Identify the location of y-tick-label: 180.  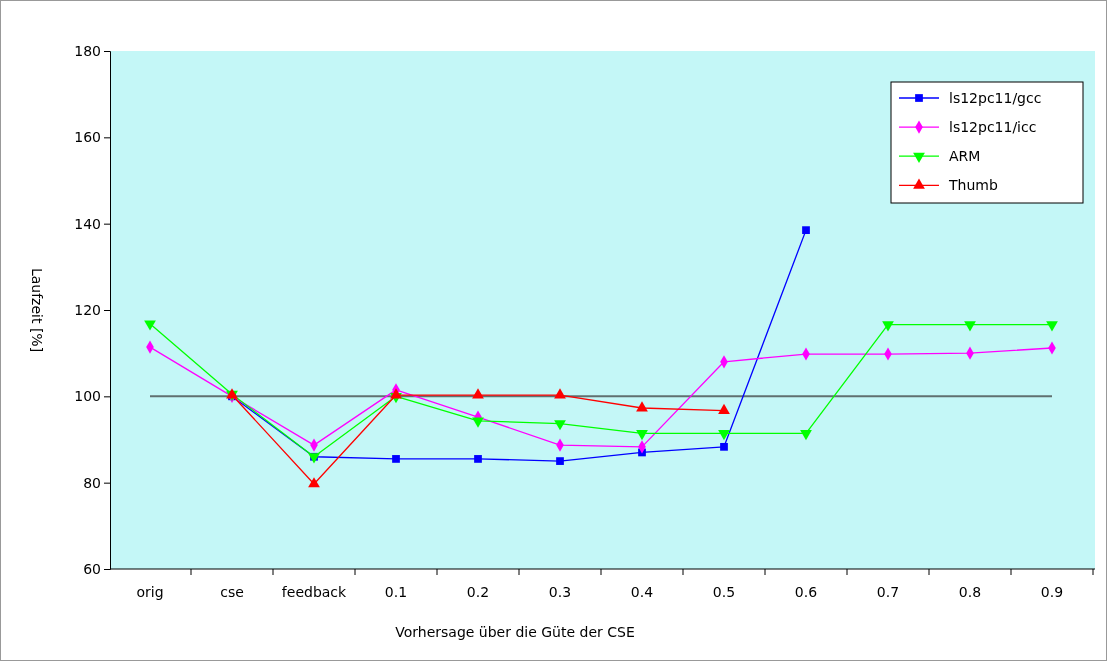
(87, 50).